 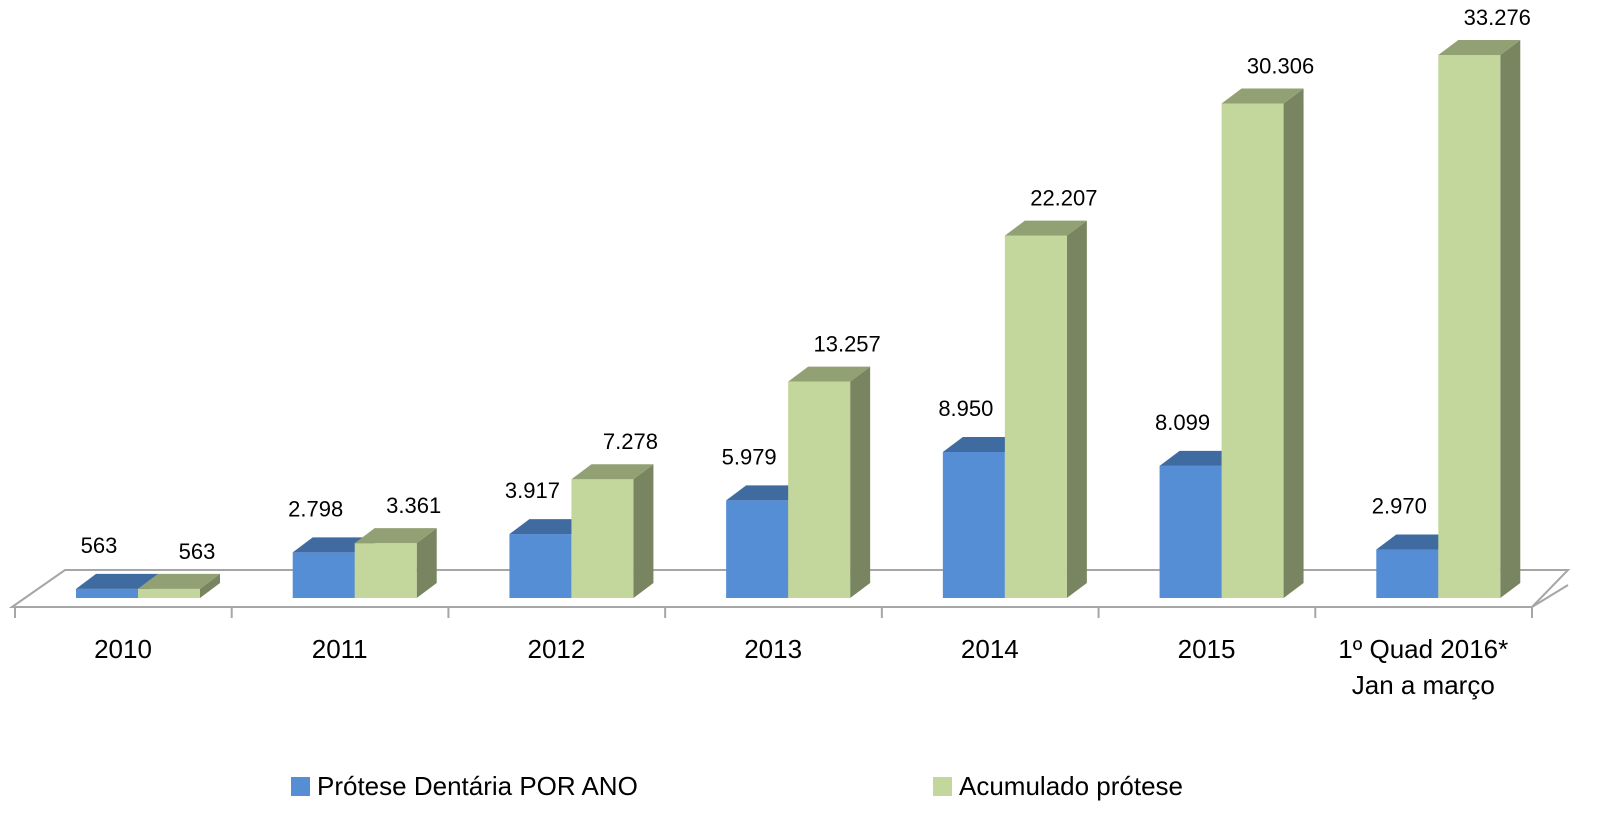 I want to click on x-tick-label: 2014, so click(x=989, y=649).